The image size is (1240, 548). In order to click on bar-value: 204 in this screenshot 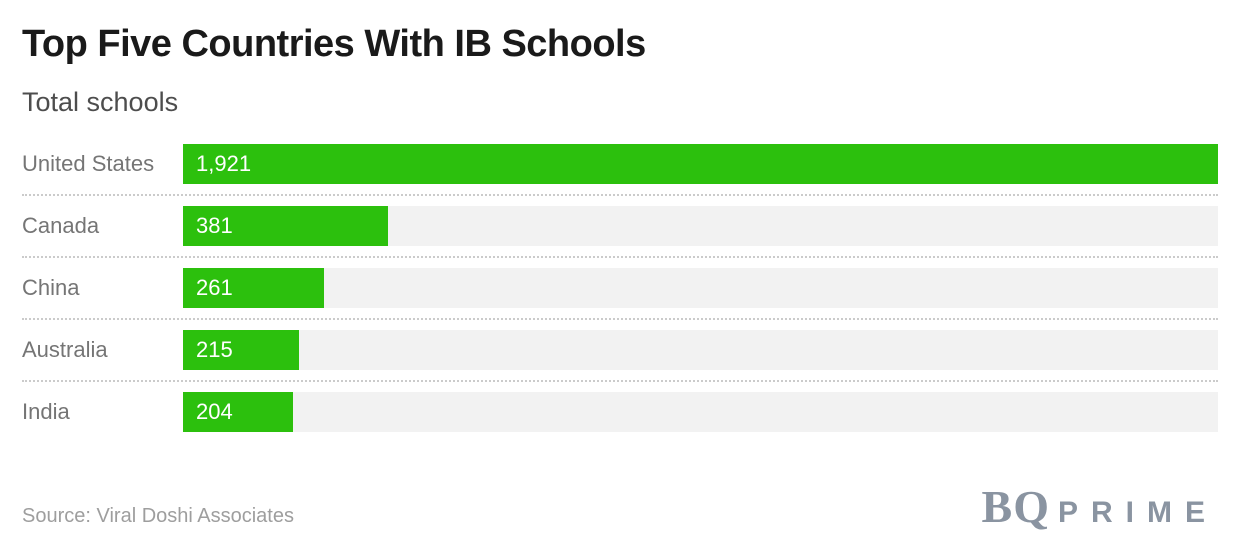, I will do `click(214, 411)`.